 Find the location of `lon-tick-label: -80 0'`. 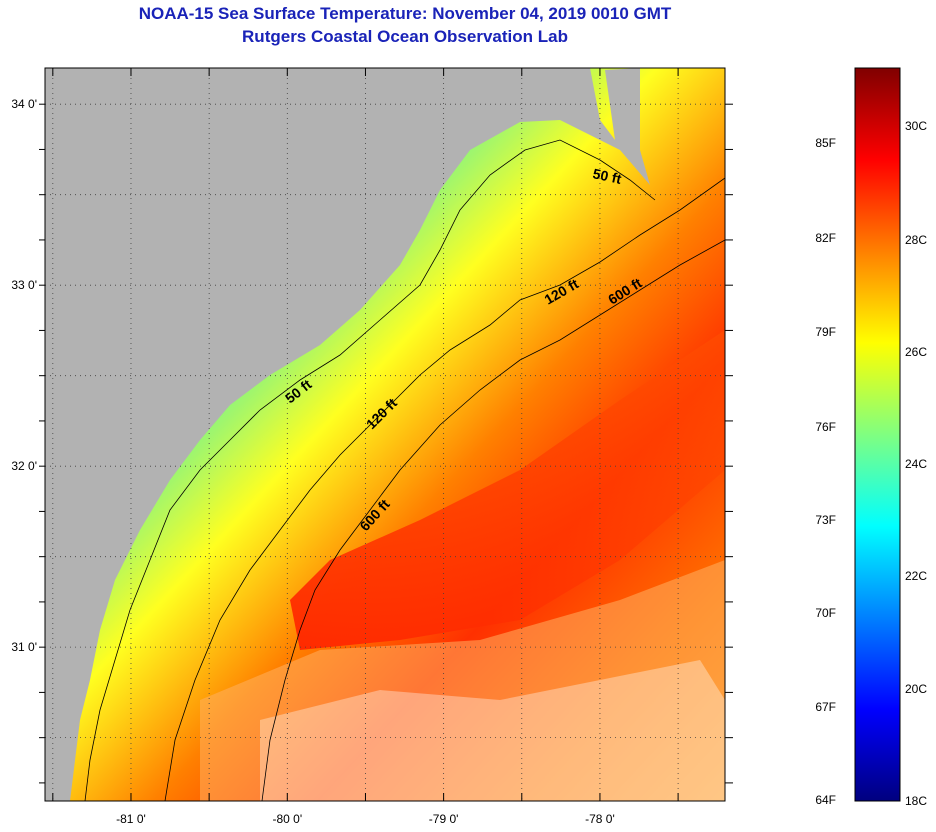

lon-tick-label: -80 0' is located at coordinates (287, 819).